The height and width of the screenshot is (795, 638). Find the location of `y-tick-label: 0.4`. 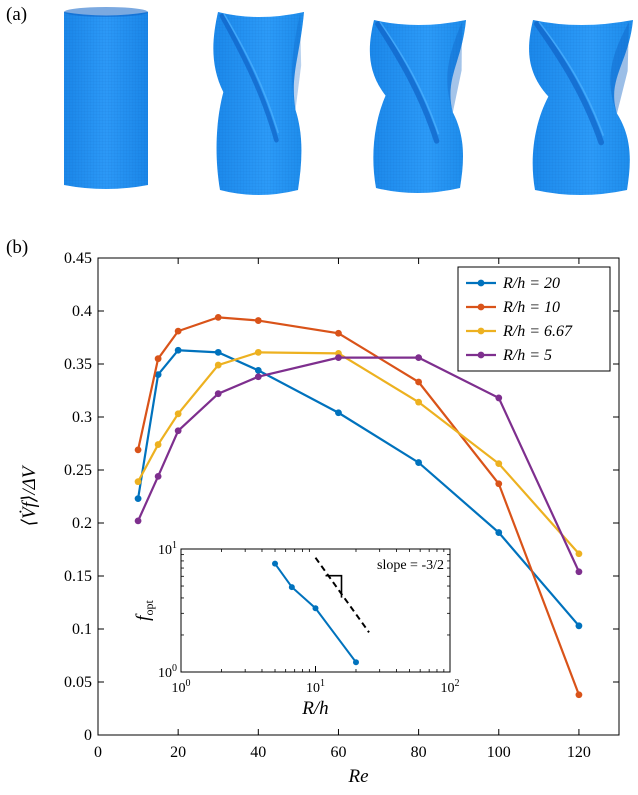

y-tick-label: 0.4 is located at coordinates (82, 311).